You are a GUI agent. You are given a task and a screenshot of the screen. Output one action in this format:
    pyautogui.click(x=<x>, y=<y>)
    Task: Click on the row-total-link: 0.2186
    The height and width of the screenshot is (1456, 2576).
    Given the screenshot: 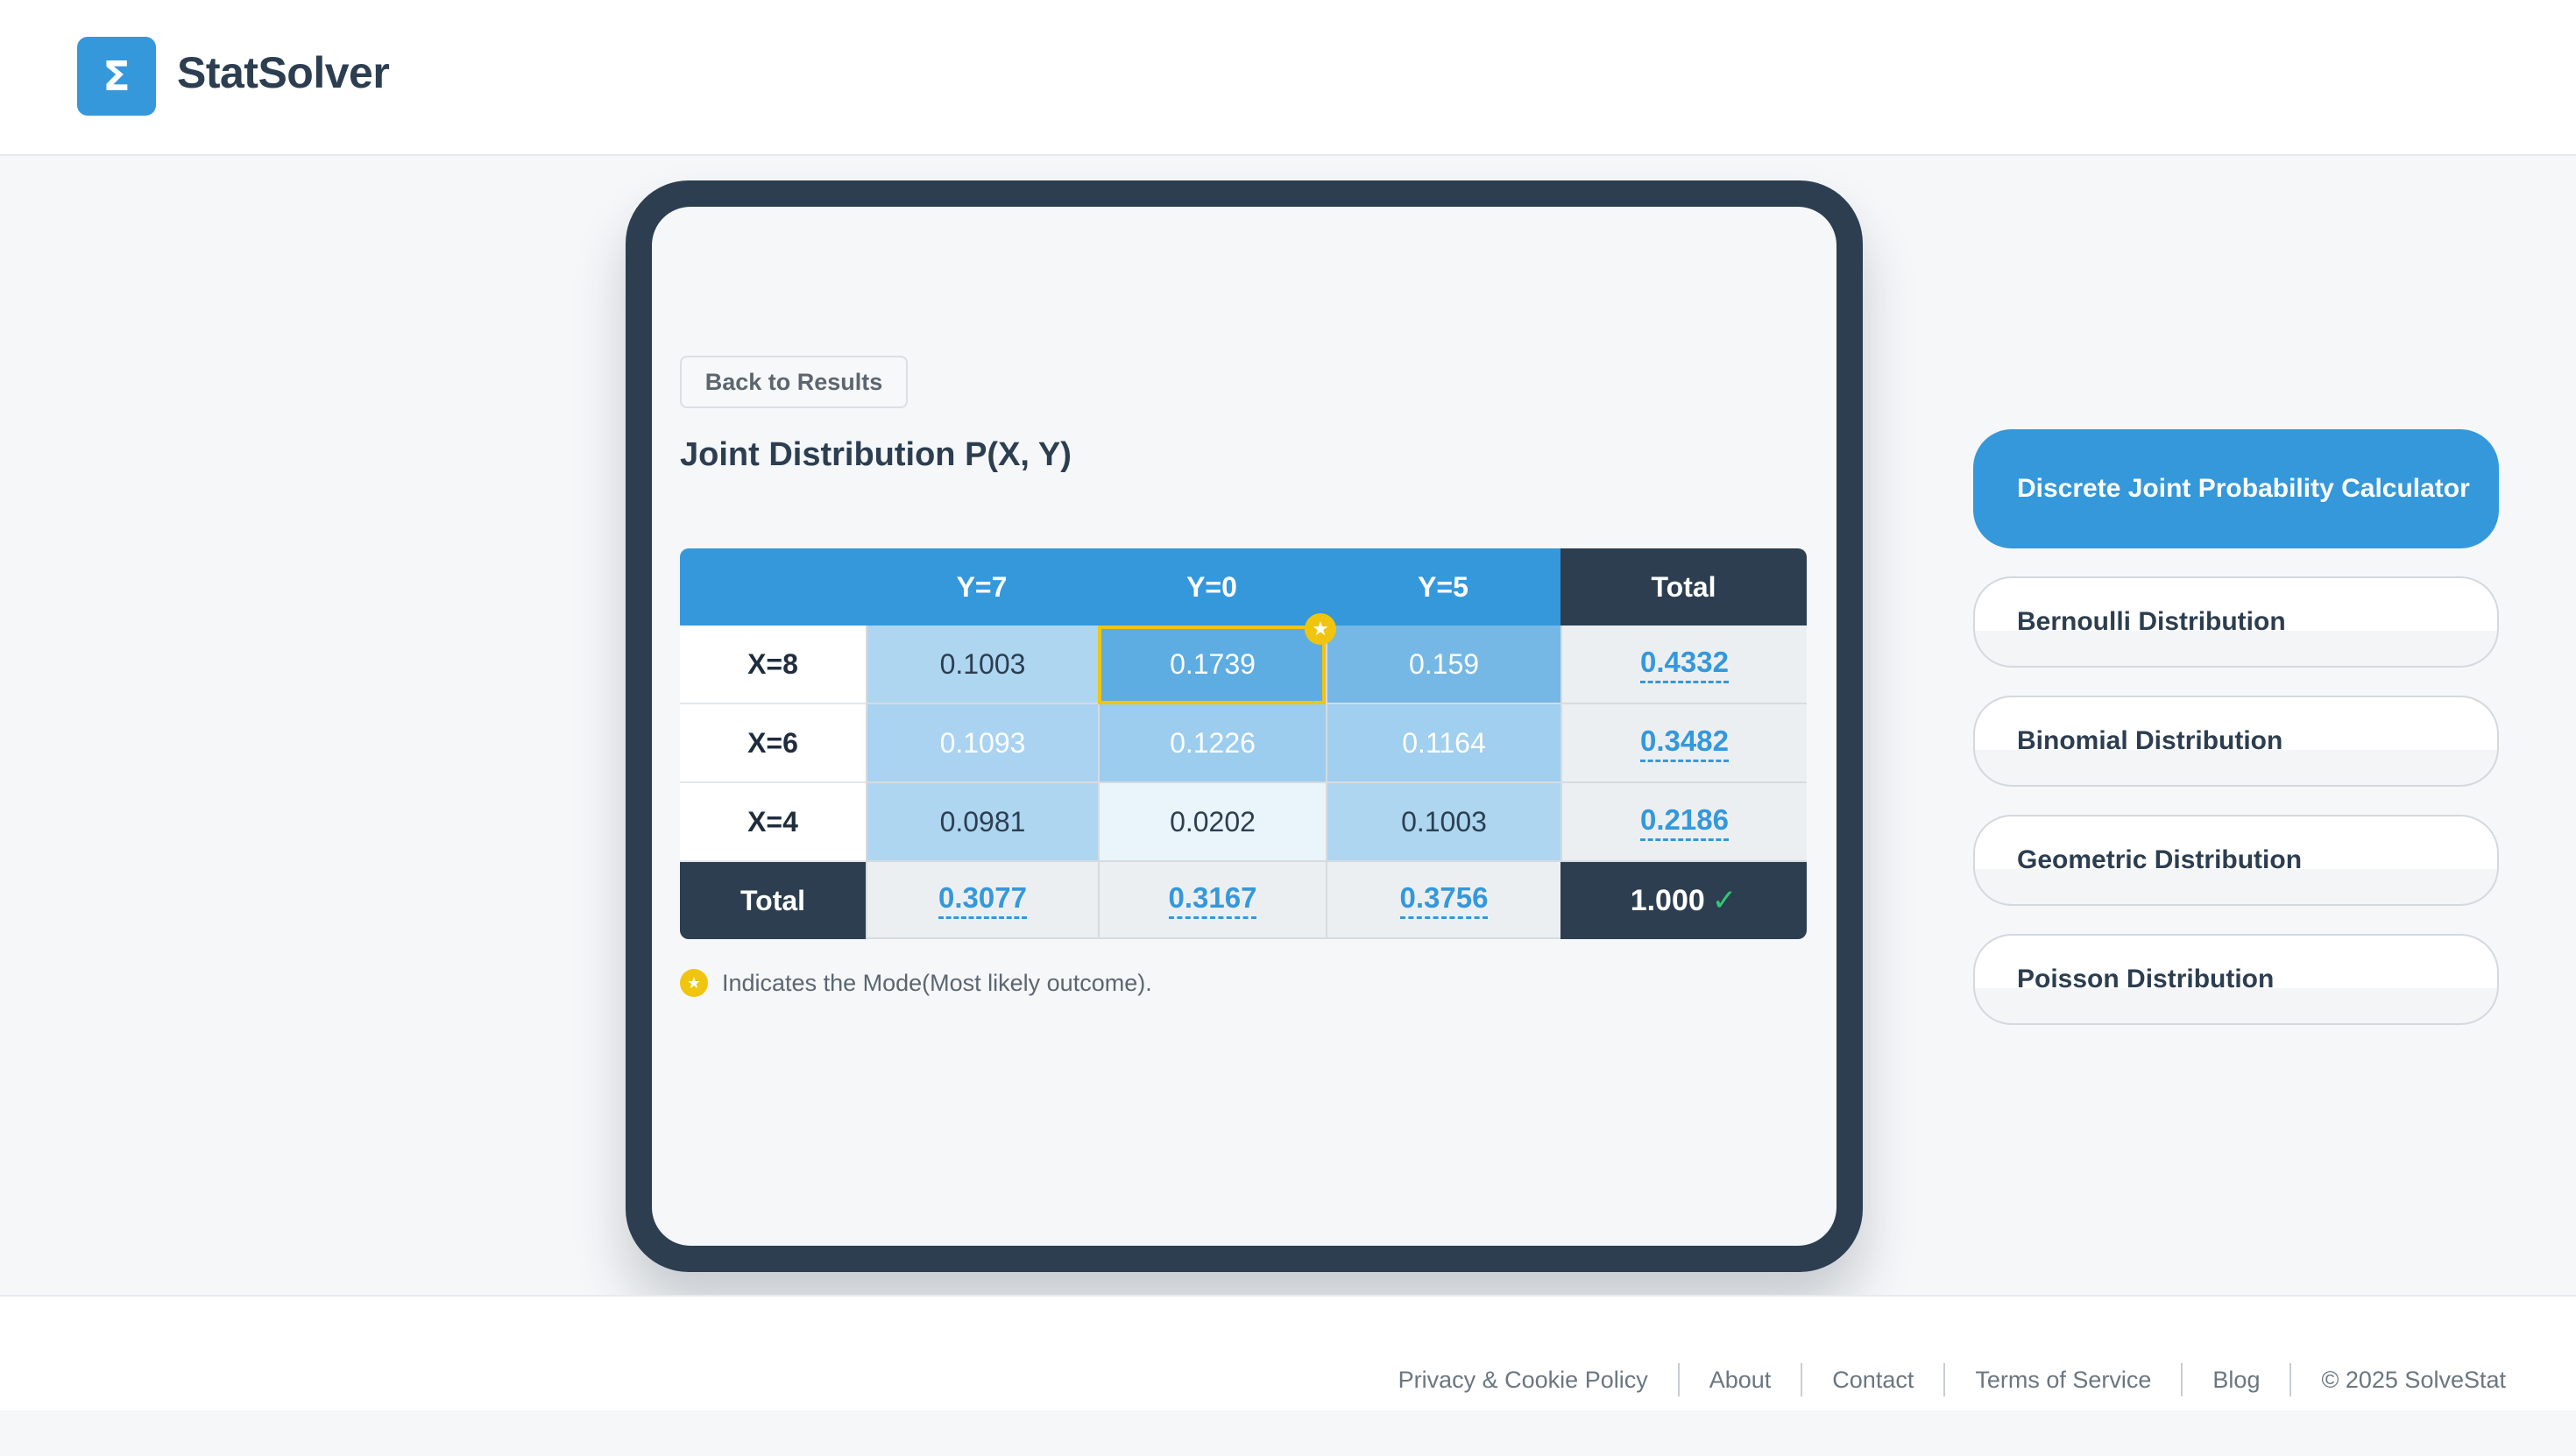 What is the action you would take?
    pyautogui.click(x=1684, y=822)
    